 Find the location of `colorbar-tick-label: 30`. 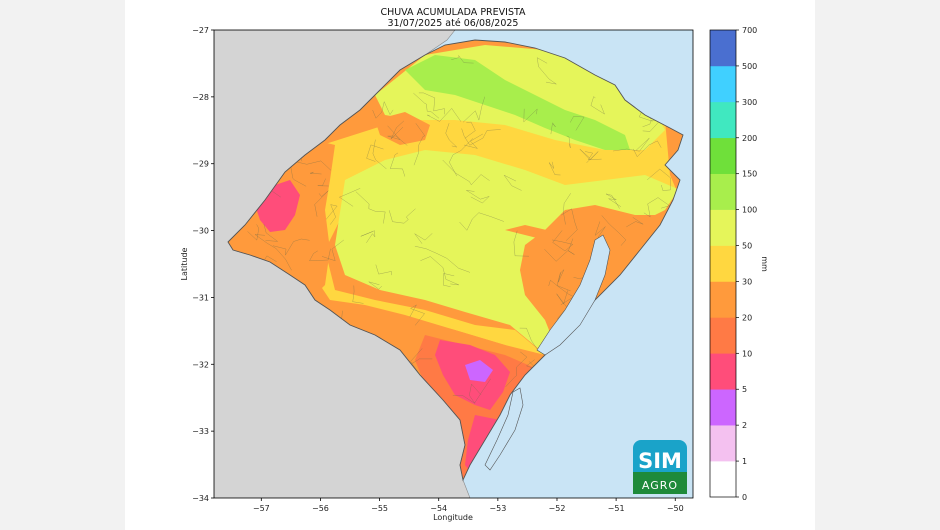

colorbar-tick-label: 30 is located at coordinates (747, 281).